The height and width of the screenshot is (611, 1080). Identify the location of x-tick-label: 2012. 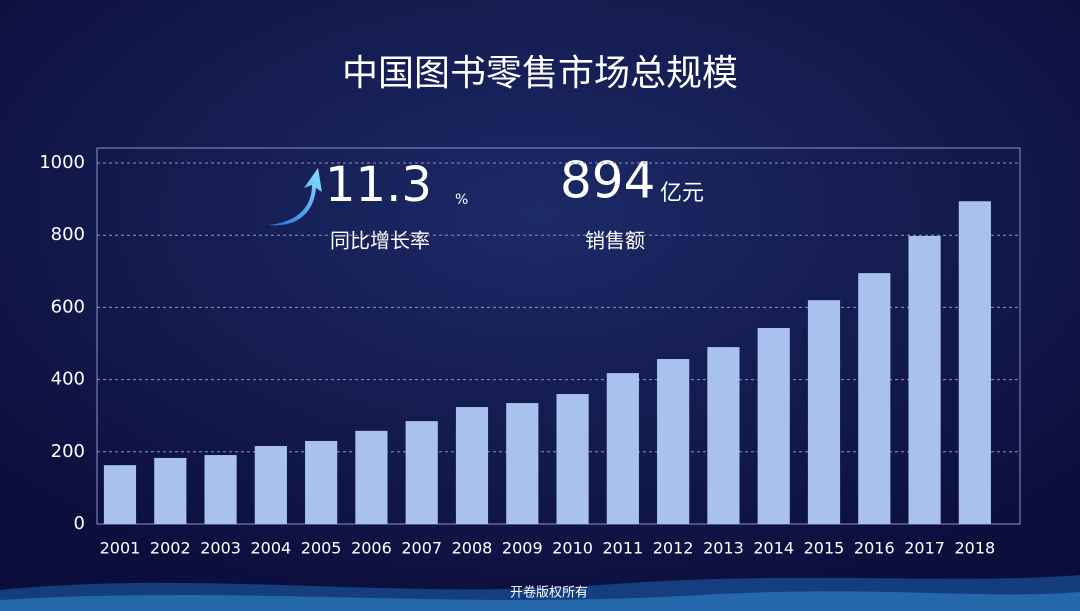
(673, 548).